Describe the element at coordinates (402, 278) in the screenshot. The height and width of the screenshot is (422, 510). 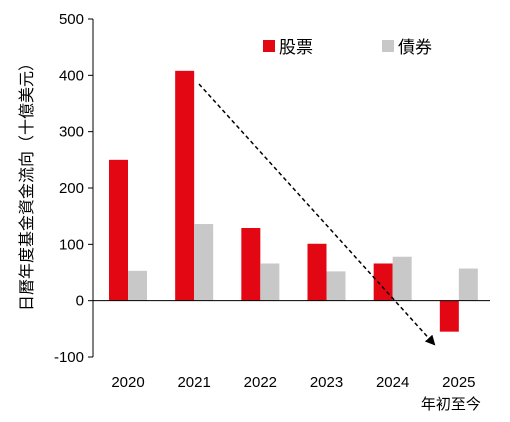
I see `bar-bond-2024` at that location.